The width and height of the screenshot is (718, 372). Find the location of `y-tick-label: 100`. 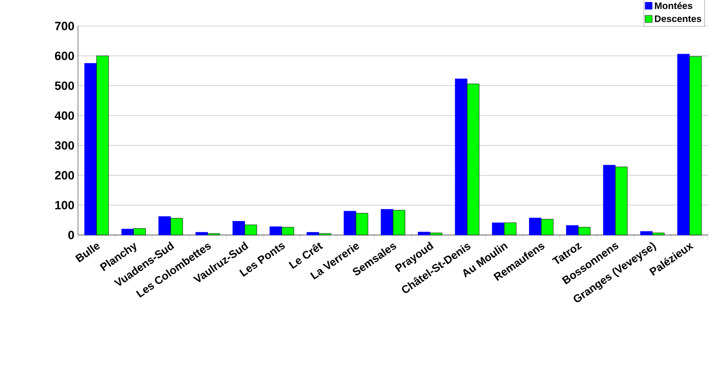

y-tick-label: 100 is located at coordinates (64, 205).